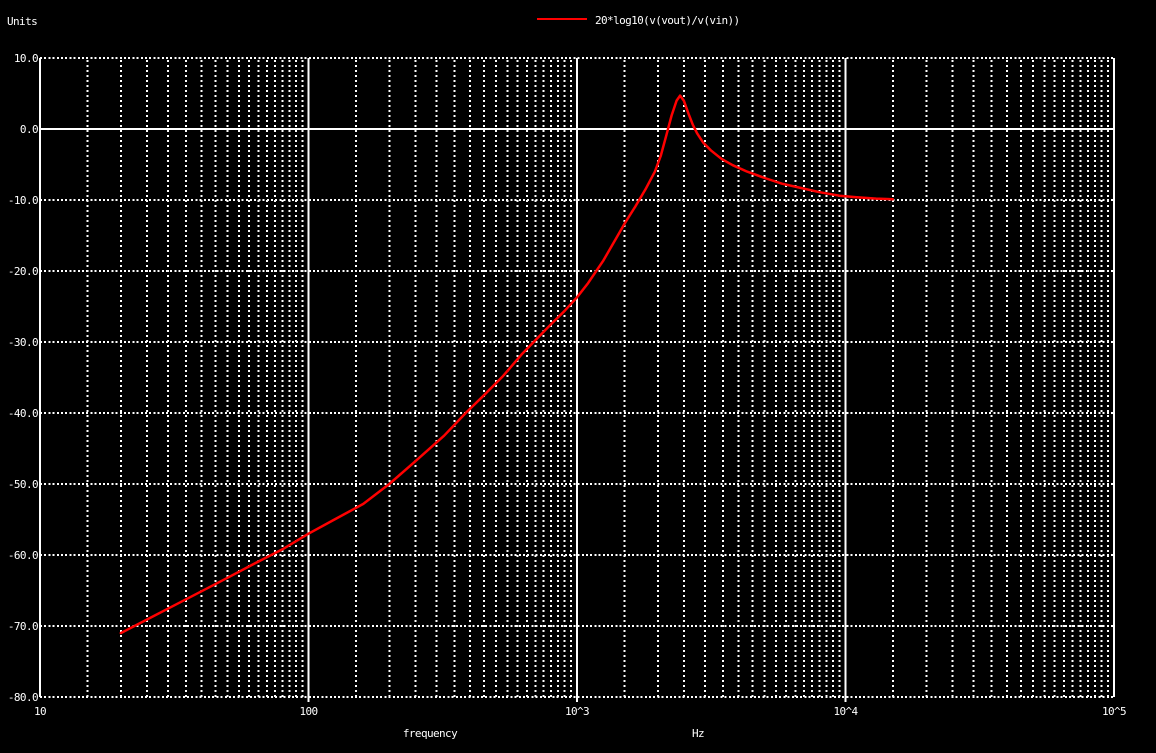 This screenshot has height=753, width=1156. What do you see at coordinates (430, 733) in the screenshot?
I see `x-axis-title: frequency` at bounding box center [430, 733].